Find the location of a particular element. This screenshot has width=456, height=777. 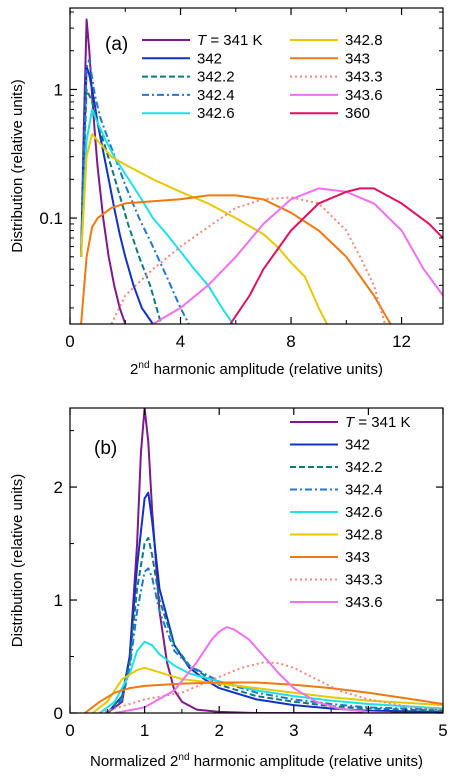

x-tick-label: 1 is located at coordinates (144, 730).